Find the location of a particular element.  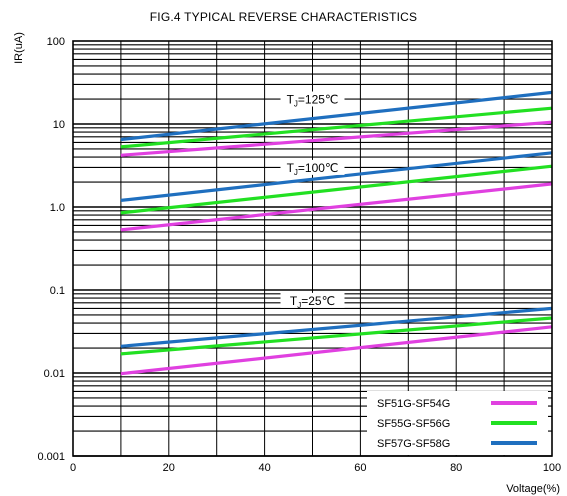

legend: SF51G-SF54G SF55G-SF56G SF57G-SF58G is located at coordinates (457, 423).